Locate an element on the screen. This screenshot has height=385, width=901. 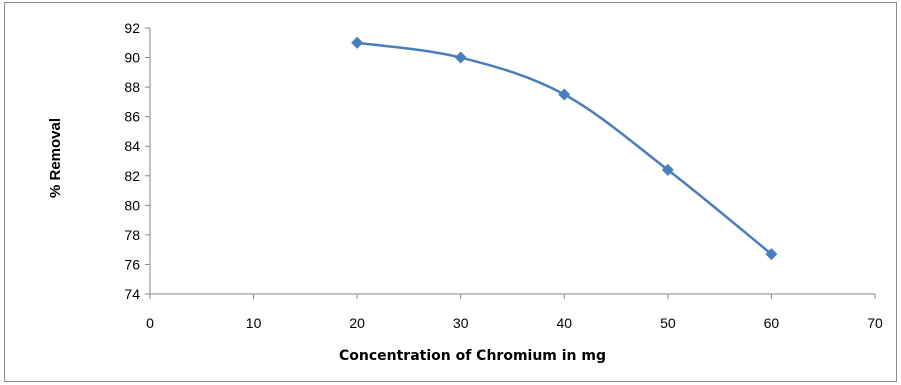
y-tick-label: 80 is located at coordinates (132, 205).